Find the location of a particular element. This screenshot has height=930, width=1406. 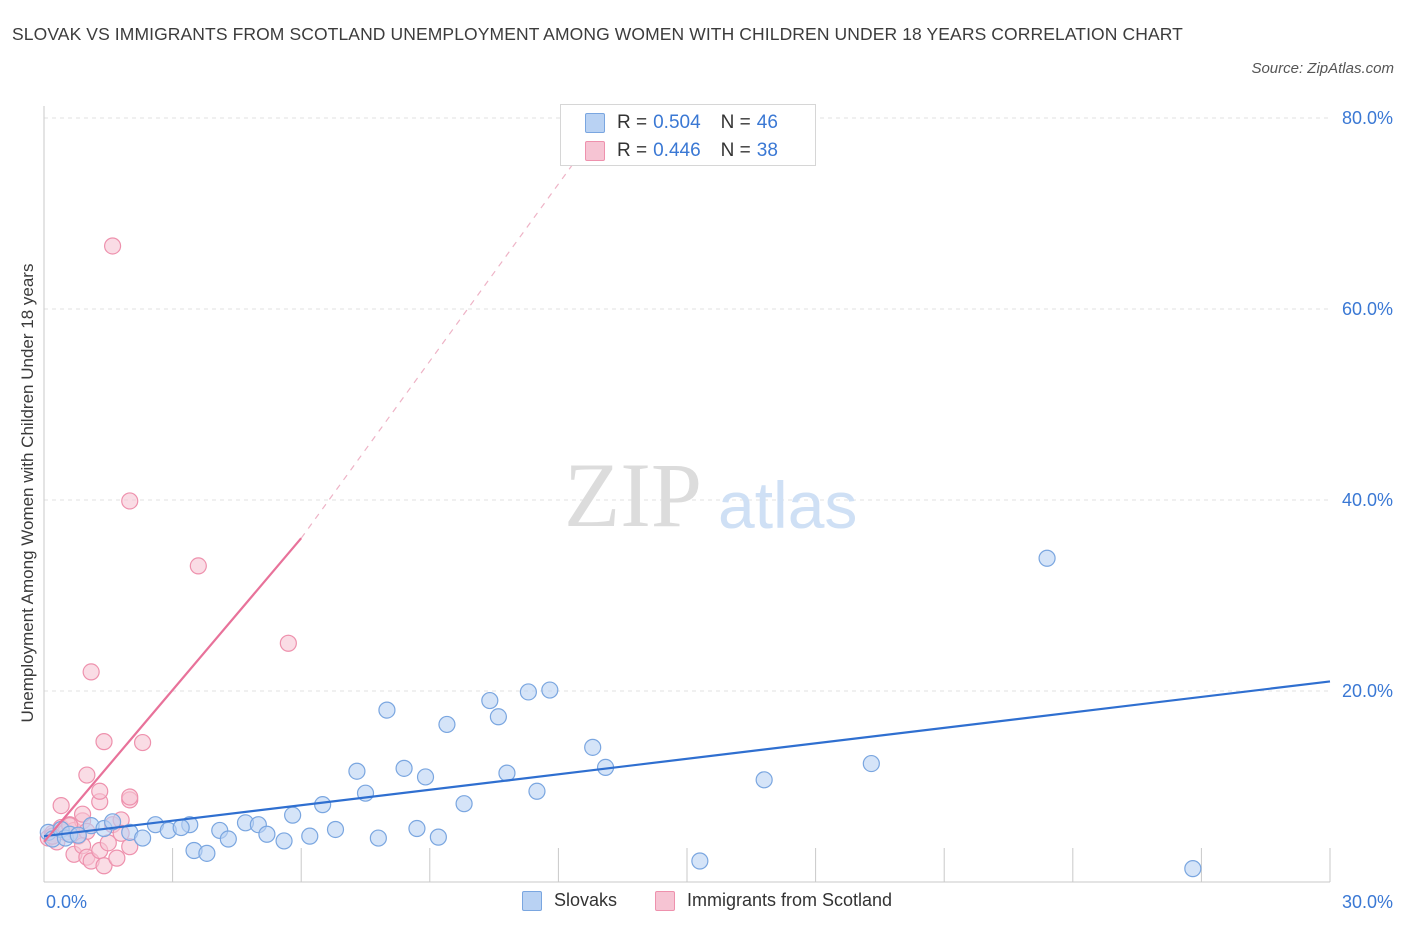

stat-n-value: 46 is located at coordinates (767, 122).